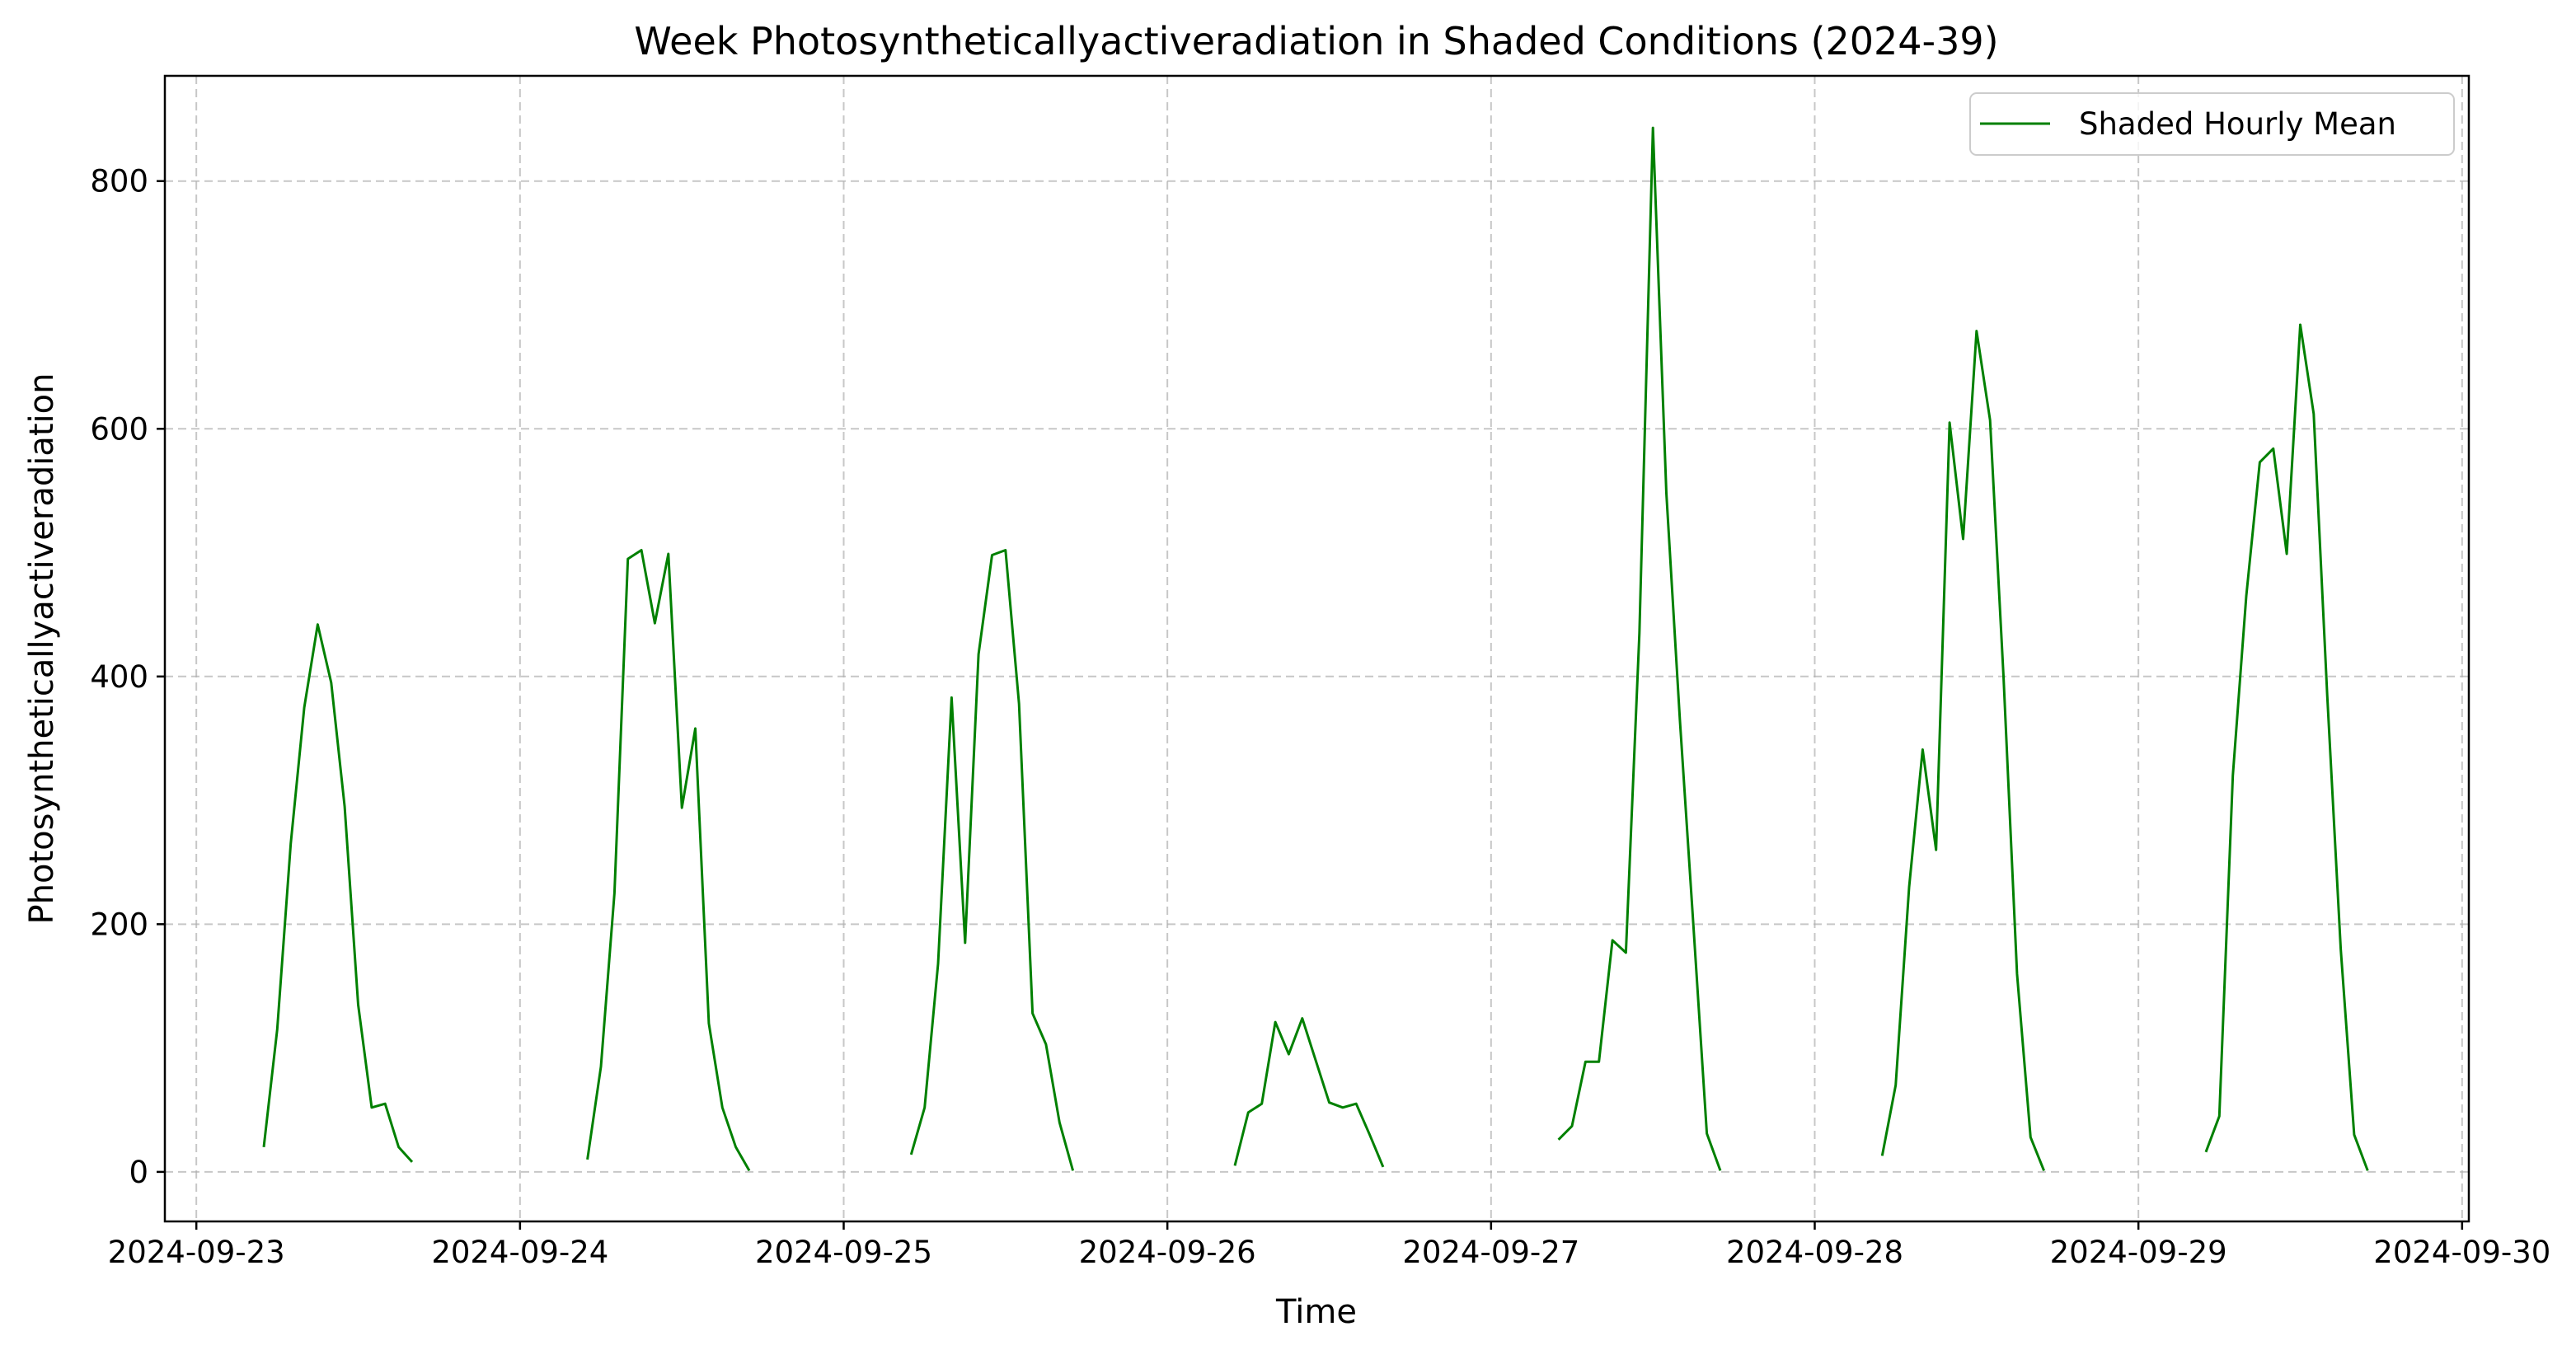 This screenshot has width=2576, height=1350. I want to click on x-tick-label: 2024-09-26, so click(1167, 1252).